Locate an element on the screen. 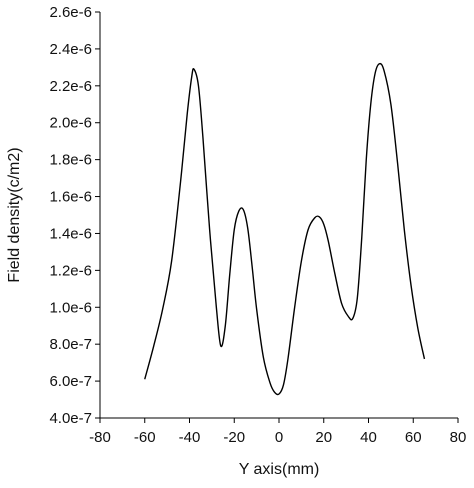 The width and height of the screenshot is (474, 488). x-tick-label: 60 is located at coordinates (413, 437).